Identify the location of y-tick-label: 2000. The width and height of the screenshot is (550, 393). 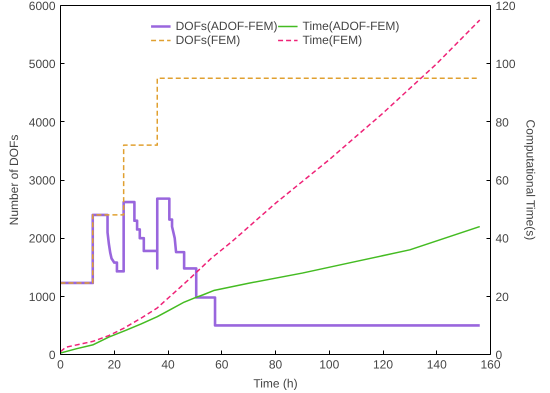
(42, 239).